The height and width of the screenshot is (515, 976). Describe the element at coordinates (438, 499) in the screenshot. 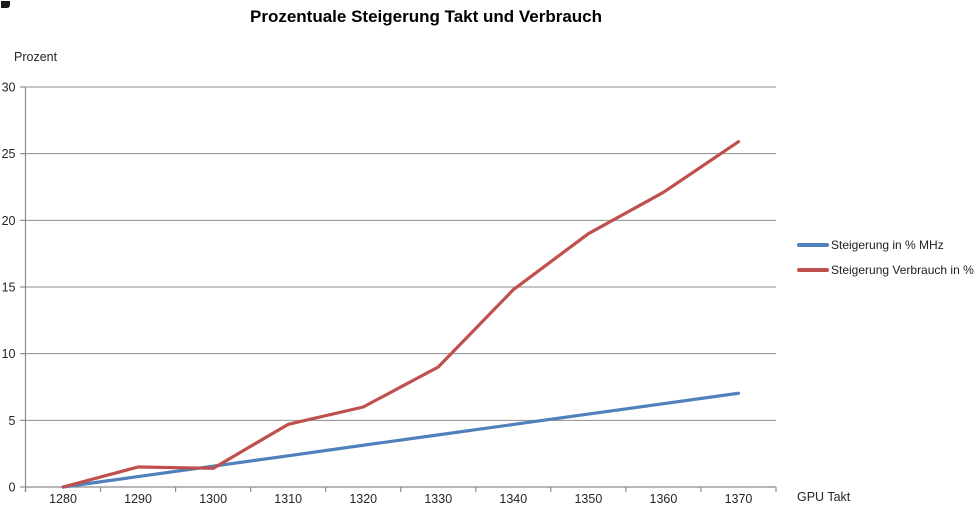

I see `x-tick-label: 1330` at that location.